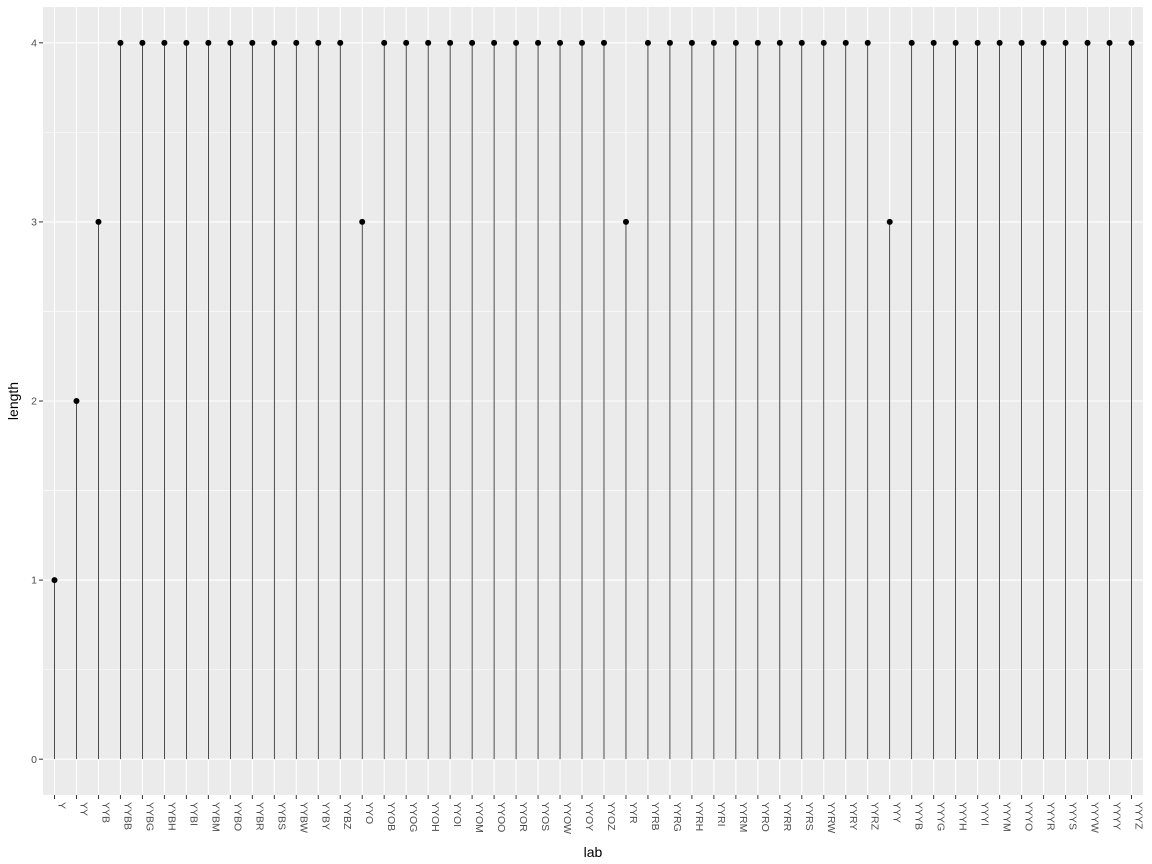 The image size is (1152, 864). Describe the element at coordinates (633, 813) in the screenshot. I see `x-tick-label: YYR` at that location.